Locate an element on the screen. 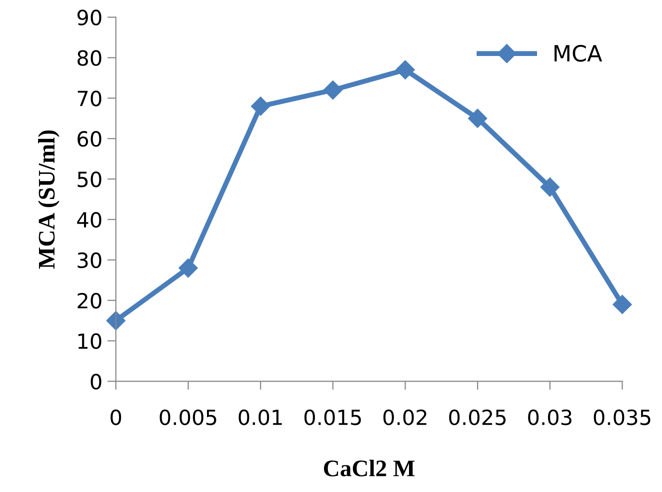  x-tick-label: 0.035 is located at coordinates (622, 417).